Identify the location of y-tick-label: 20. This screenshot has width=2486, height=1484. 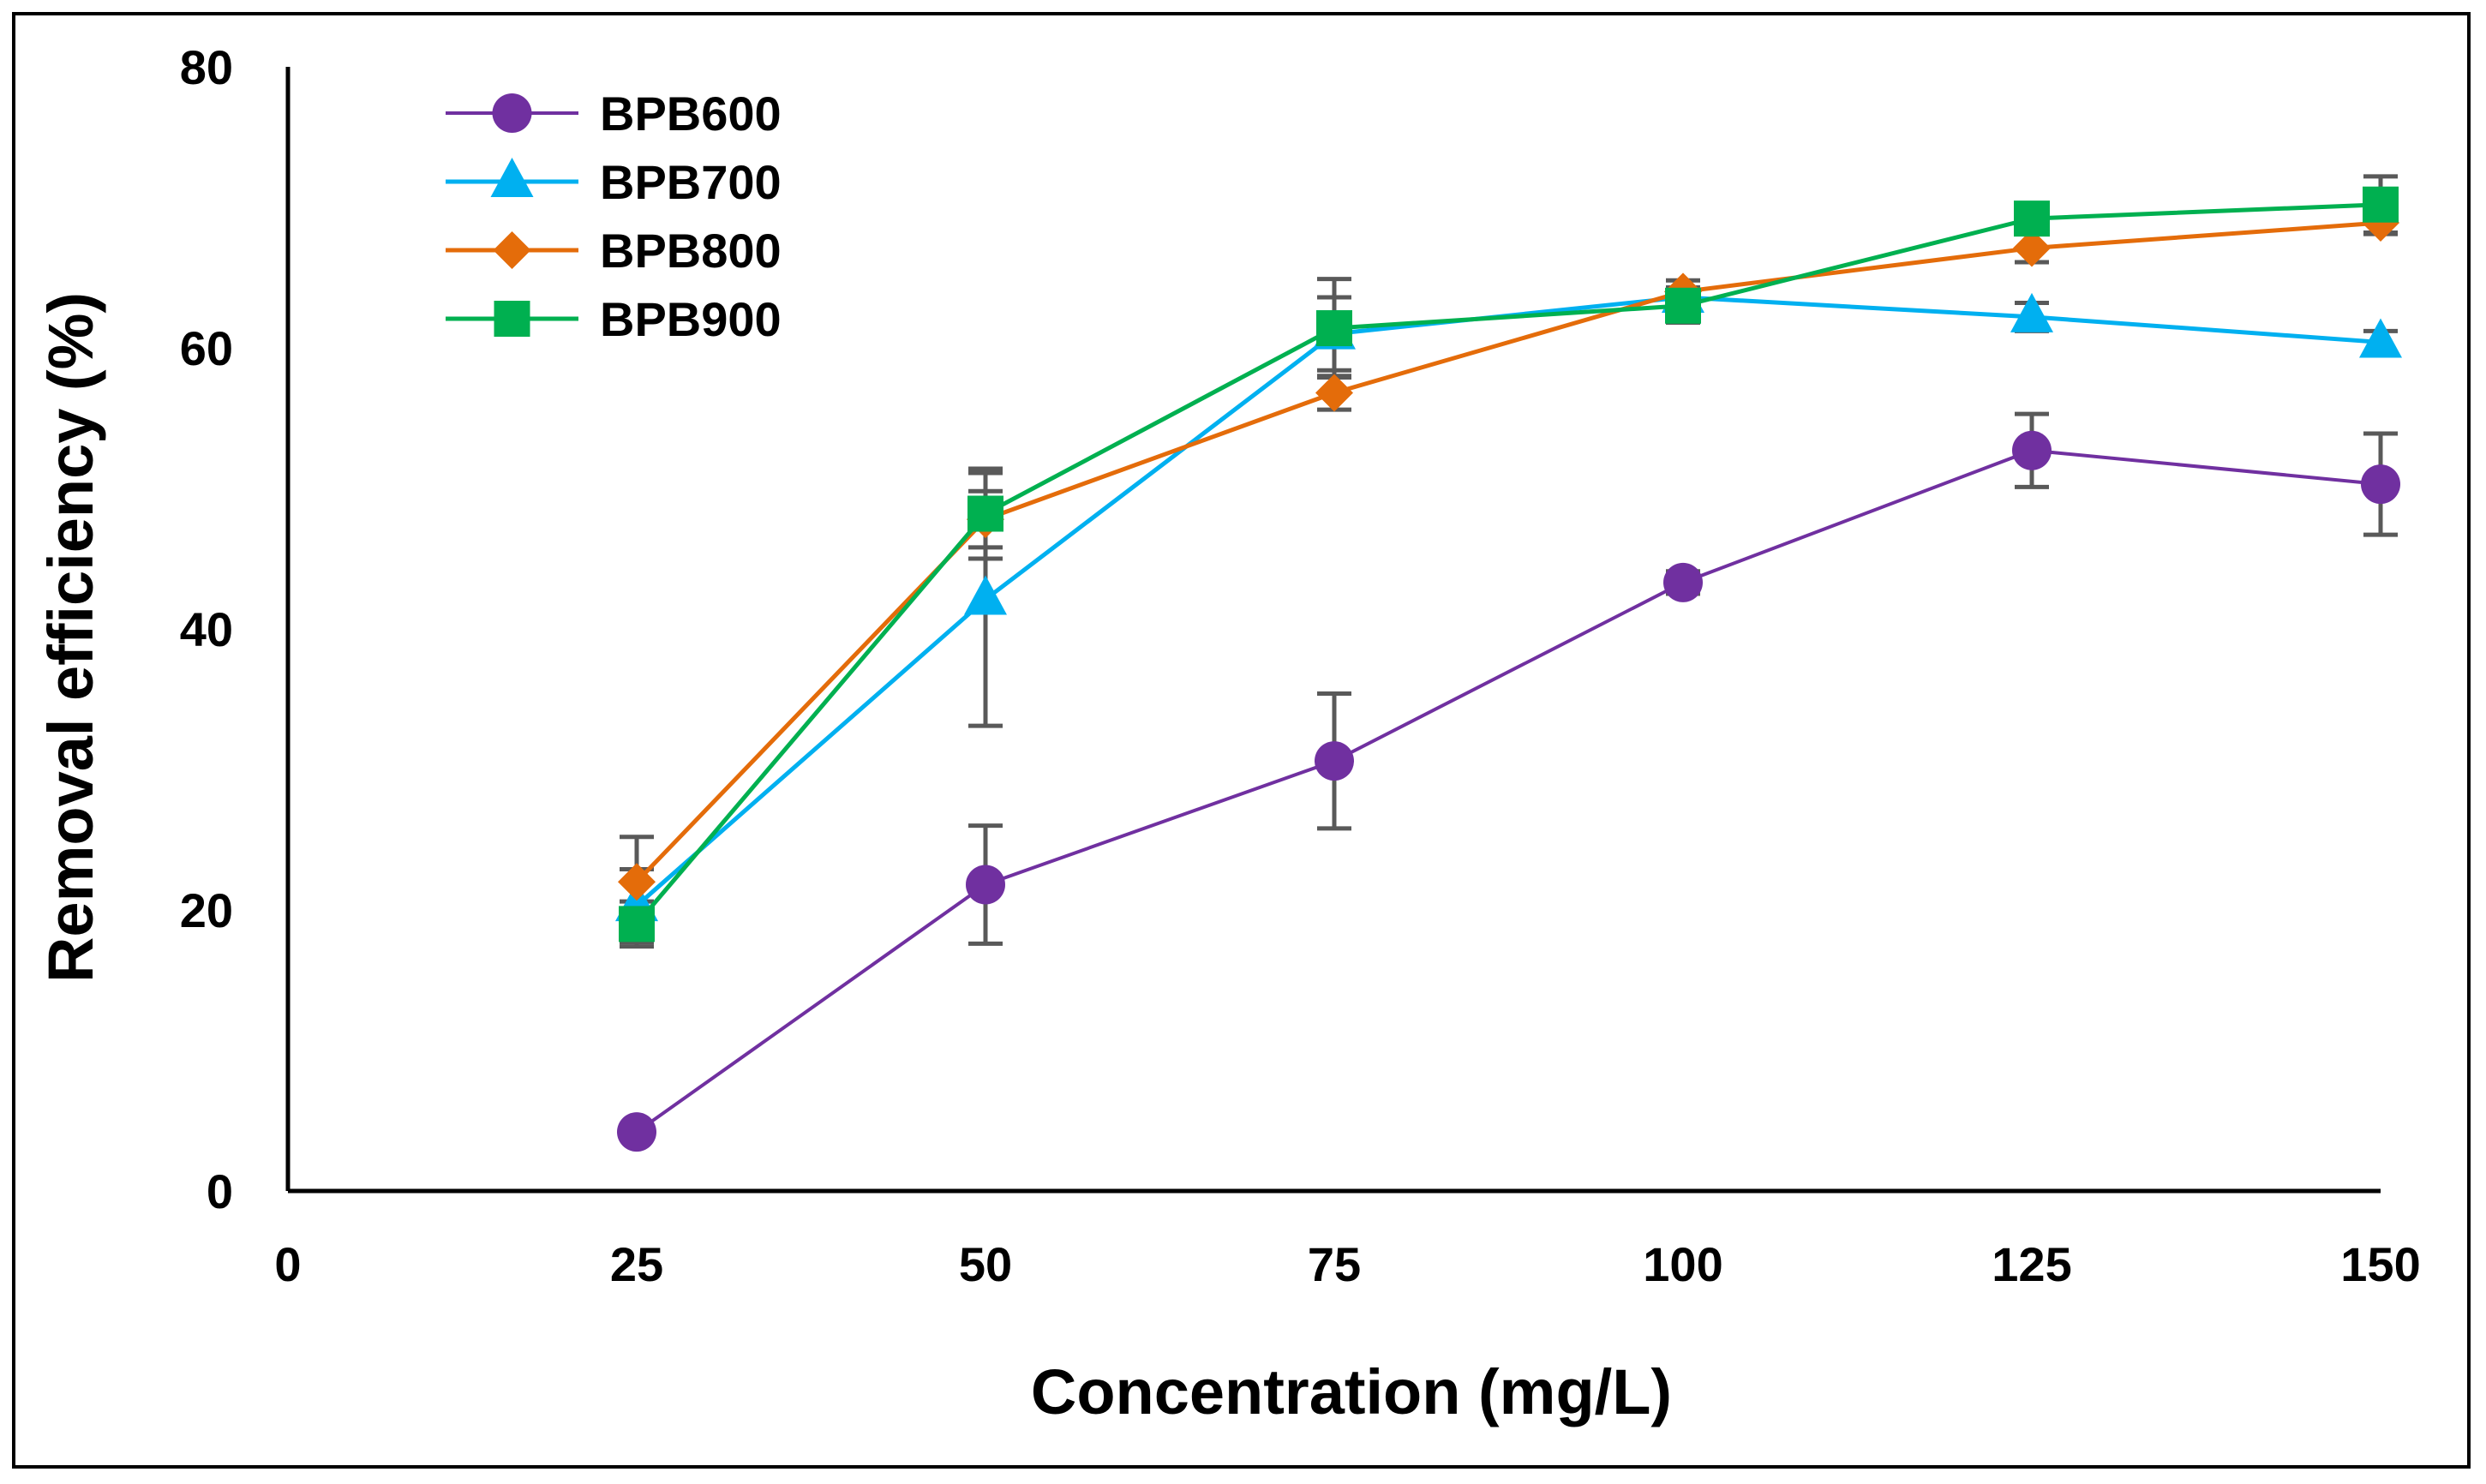
(206, 910).